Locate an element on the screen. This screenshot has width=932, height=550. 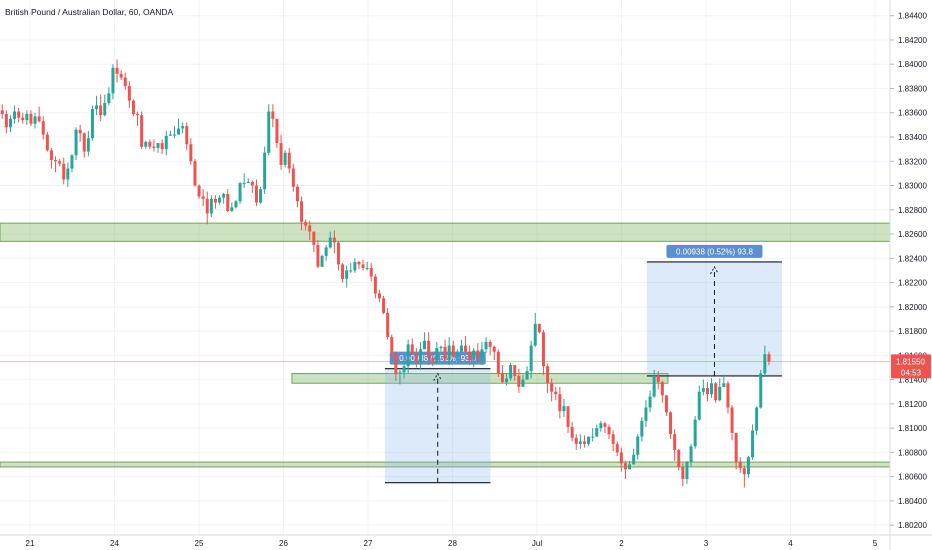
x-tick-label: 2 is located at coordinates (621, 543).